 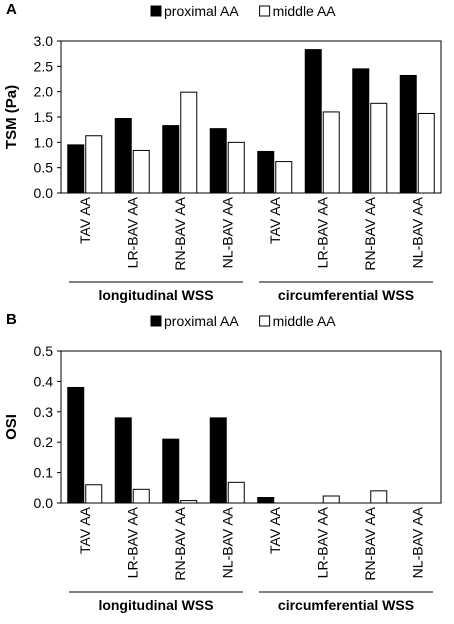 What do you see at coordinates (44, 92) in the screenshot?
I see `y-tick-label: 2.0` at bounding box center [44, 92].